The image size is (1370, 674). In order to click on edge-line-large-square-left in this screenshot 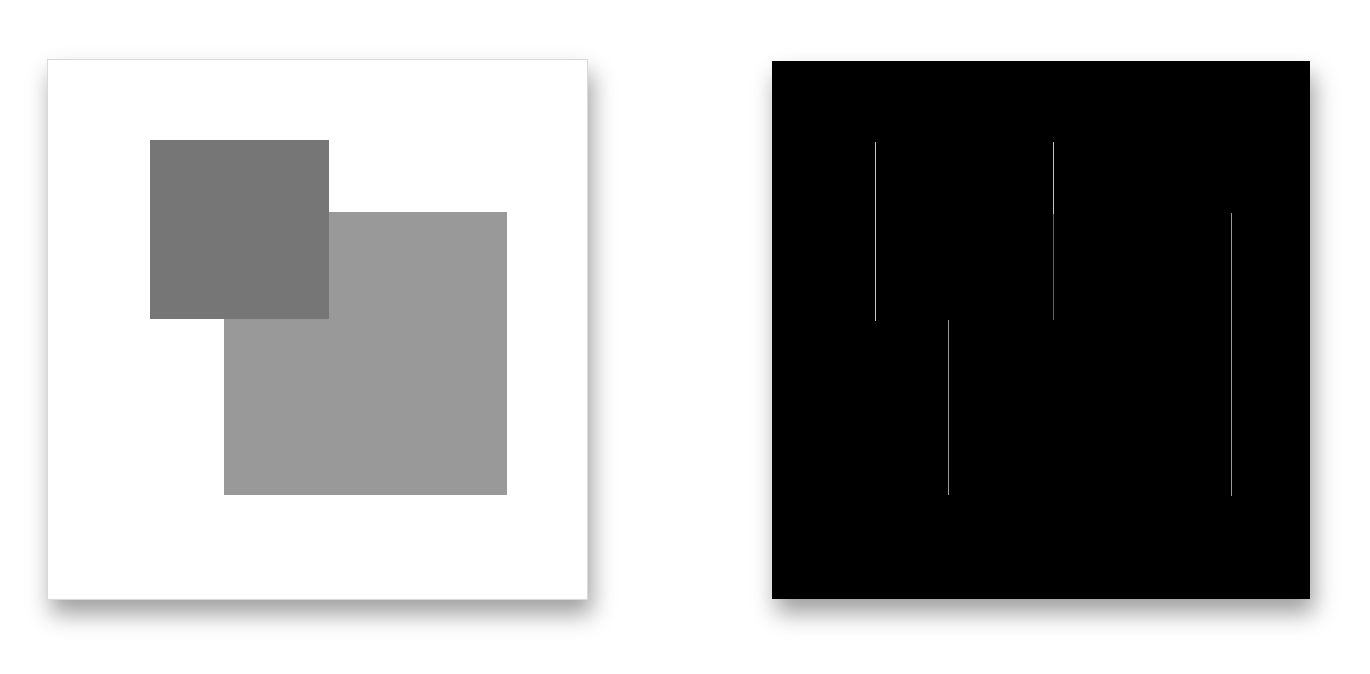, I will do `click(948, 407)`.